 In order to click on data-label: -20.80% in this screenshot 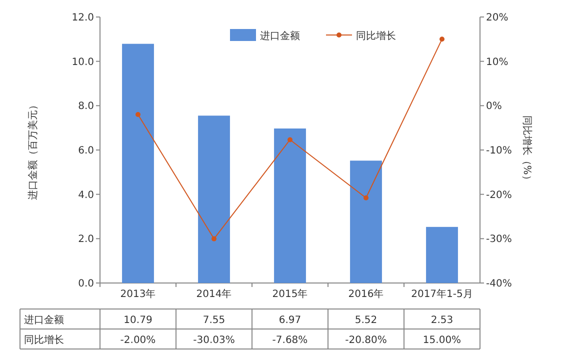, I will do `click(366, 340)`.